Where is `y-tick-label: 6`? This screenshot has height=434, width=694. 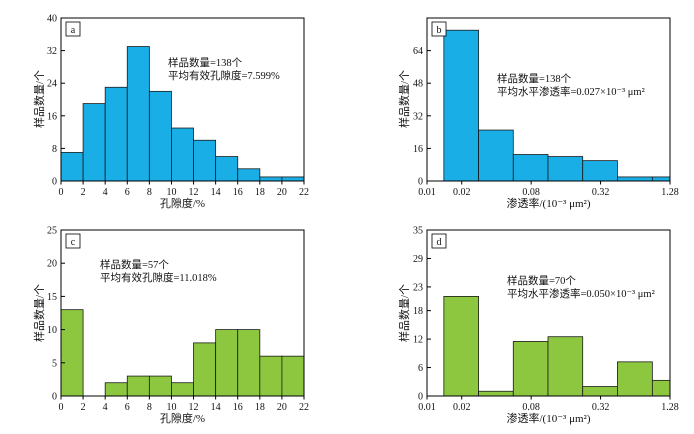
y-tick-label: 6 is located at coordinates (420, 368).